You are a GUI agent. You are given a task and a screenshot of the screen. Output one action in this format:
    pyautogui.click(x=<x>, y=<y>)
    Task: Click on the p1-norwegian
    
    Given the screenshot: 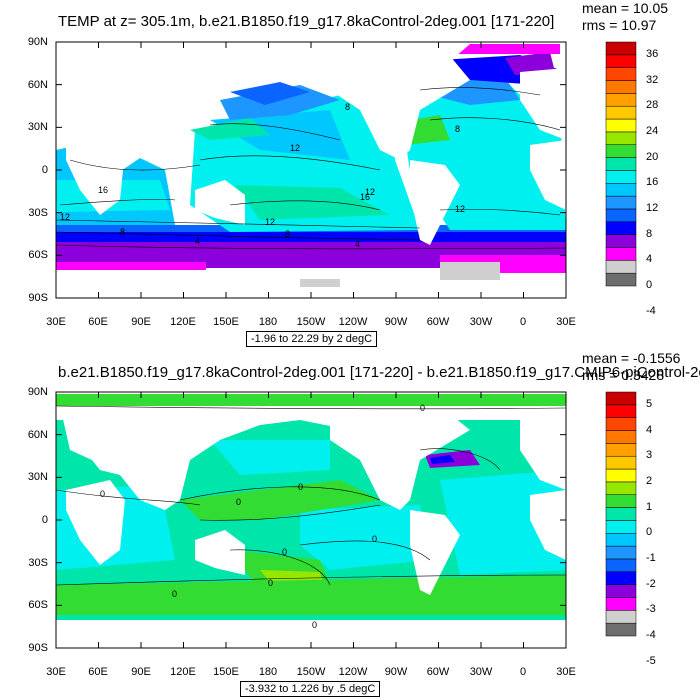 What is the action you would take?
    pyautogui.click(x=530, y=63)
    